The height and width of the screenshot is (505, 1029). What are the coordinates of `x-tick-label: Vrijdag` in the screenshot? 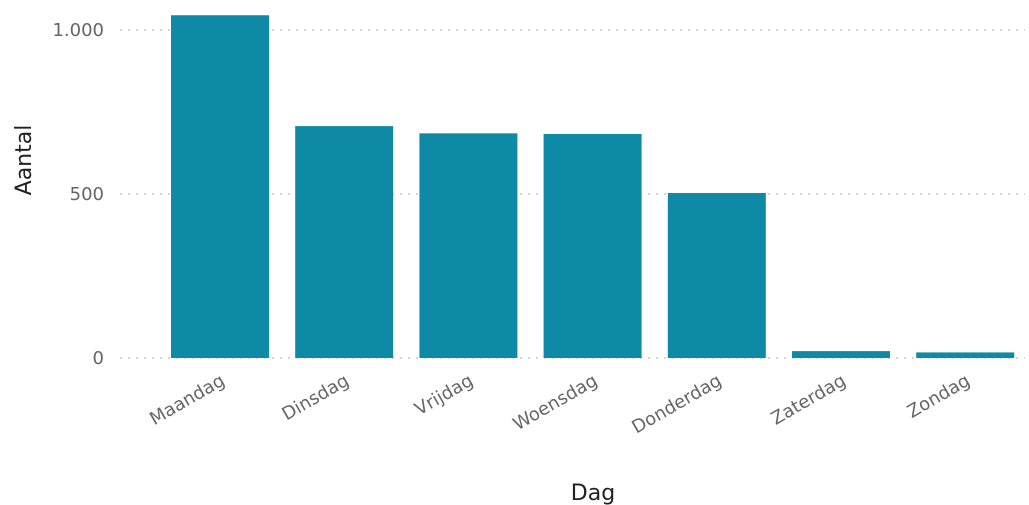 It's located at (444, 395).